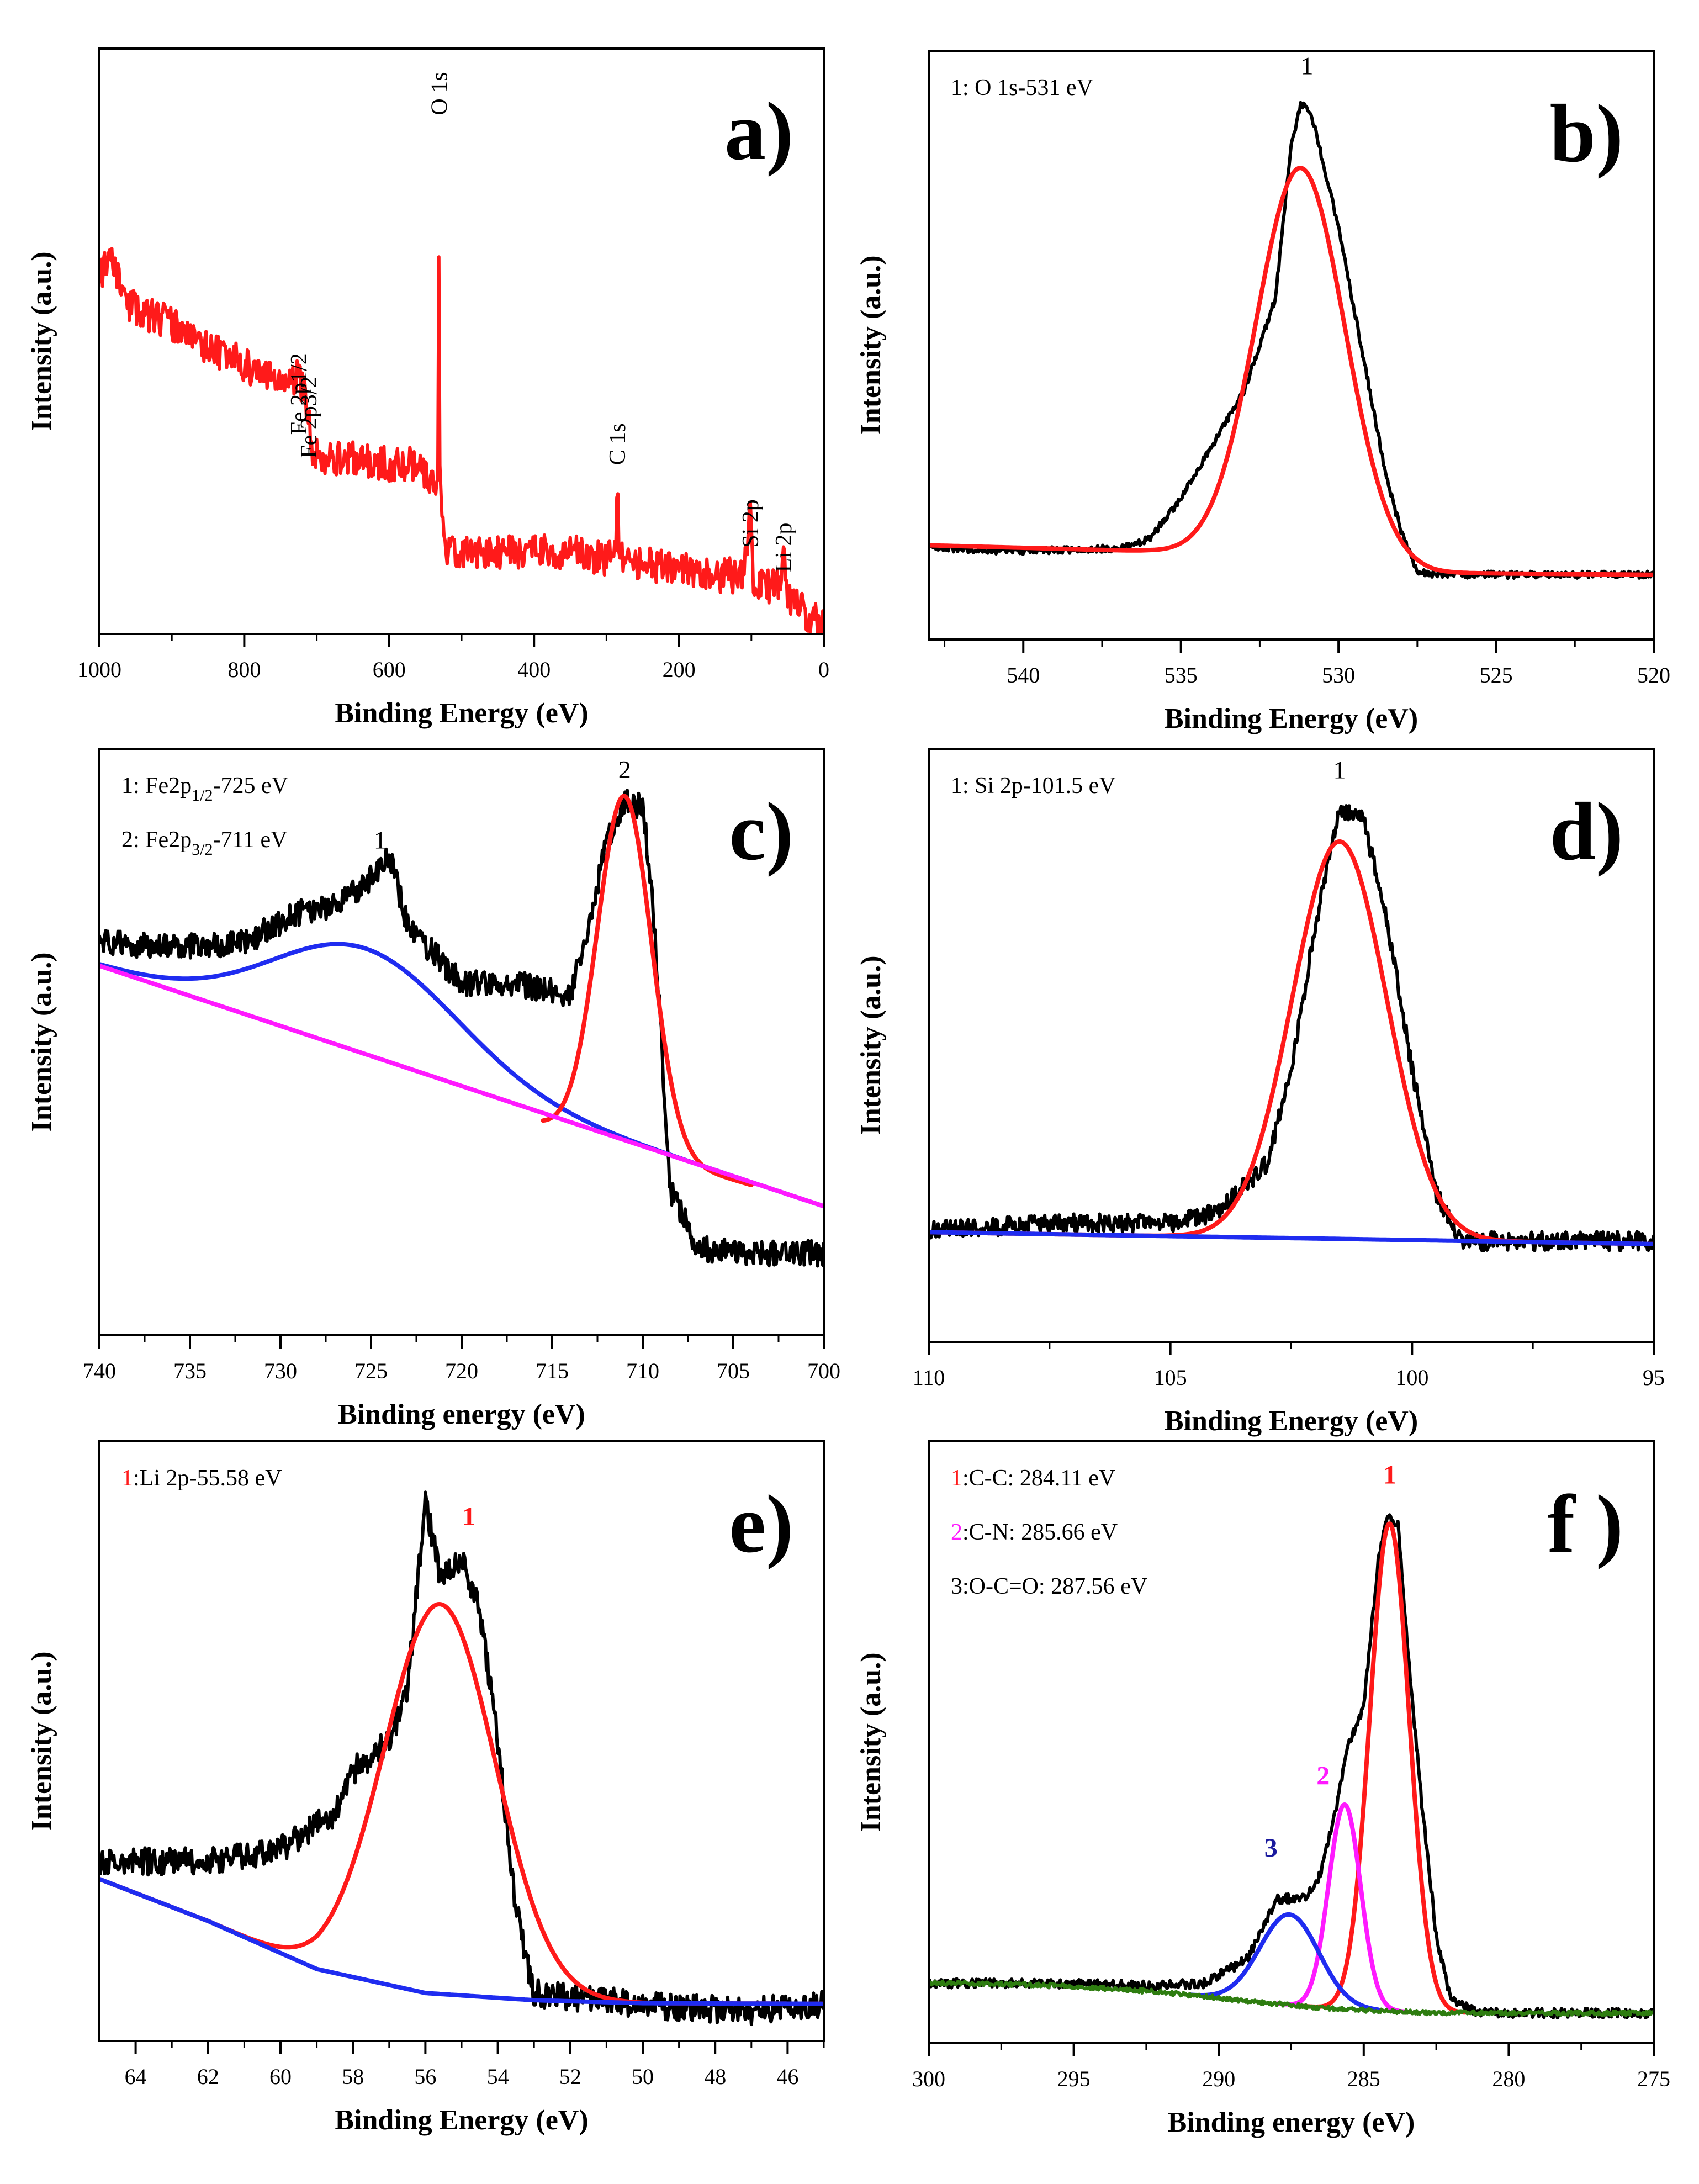 Image resolution: width=1699 pixels, height=2184 pixels. I want to click on x-tick-label: 48, so click(715, 2076).